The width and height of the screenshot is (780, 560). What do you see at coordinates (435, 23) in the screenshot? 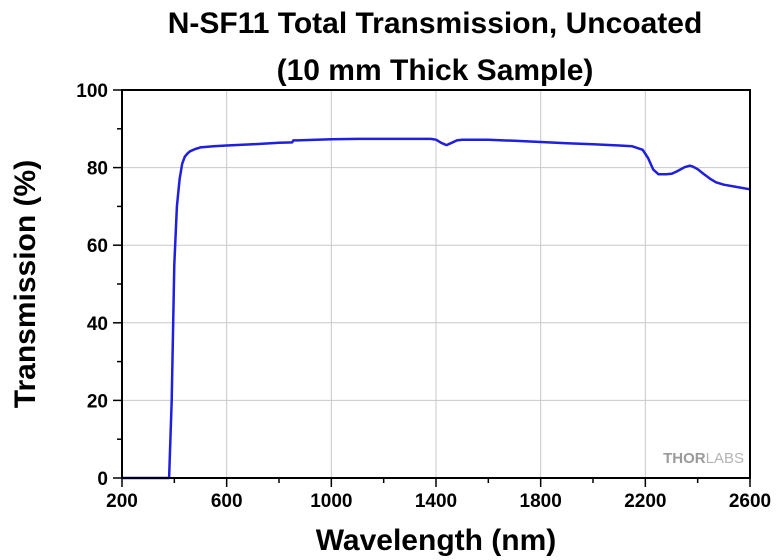
I see `chart-title-line-1: N-SF11 Total Transmission, Uncoated` at bounding box center [435, 23].